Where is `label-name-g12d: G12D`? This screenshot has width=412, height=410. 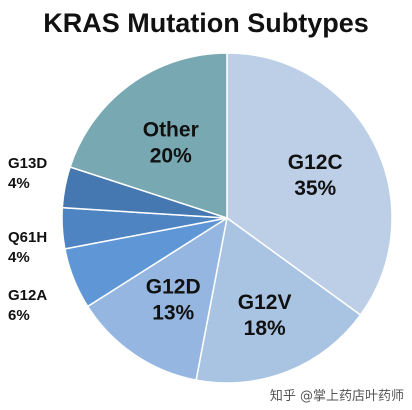
label-name-g12d: G12D is located at coordinates (173, 286).